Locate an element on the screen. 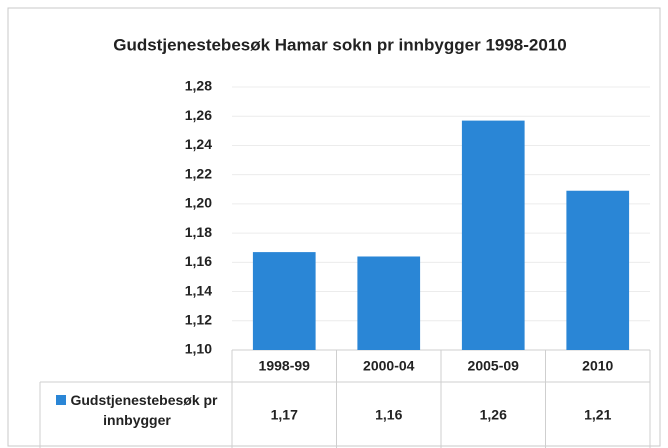 The height and width of the screenshot is (448, 668). legend-label: Gudstjenestebesøk pr innbygger is located at coordinates (144, 410).